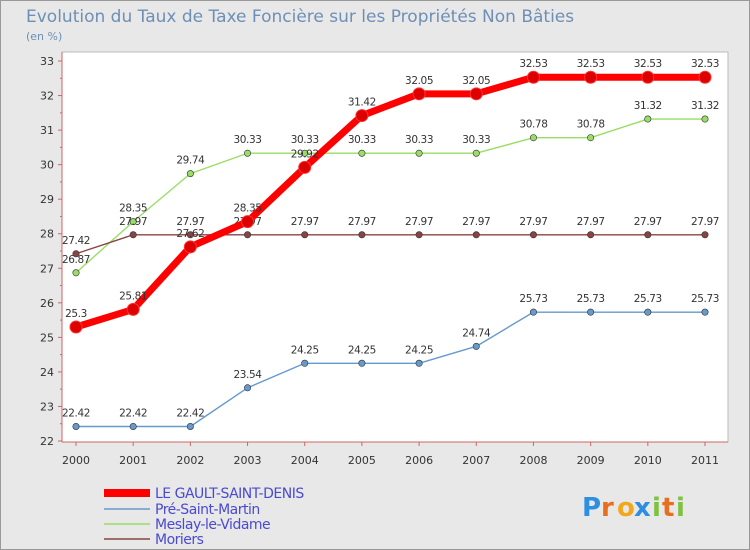 The image size is (750, 550). Describe the element at coordinates (47, 96) in the screenshot. I see `y-tick-label: 32` at that location.